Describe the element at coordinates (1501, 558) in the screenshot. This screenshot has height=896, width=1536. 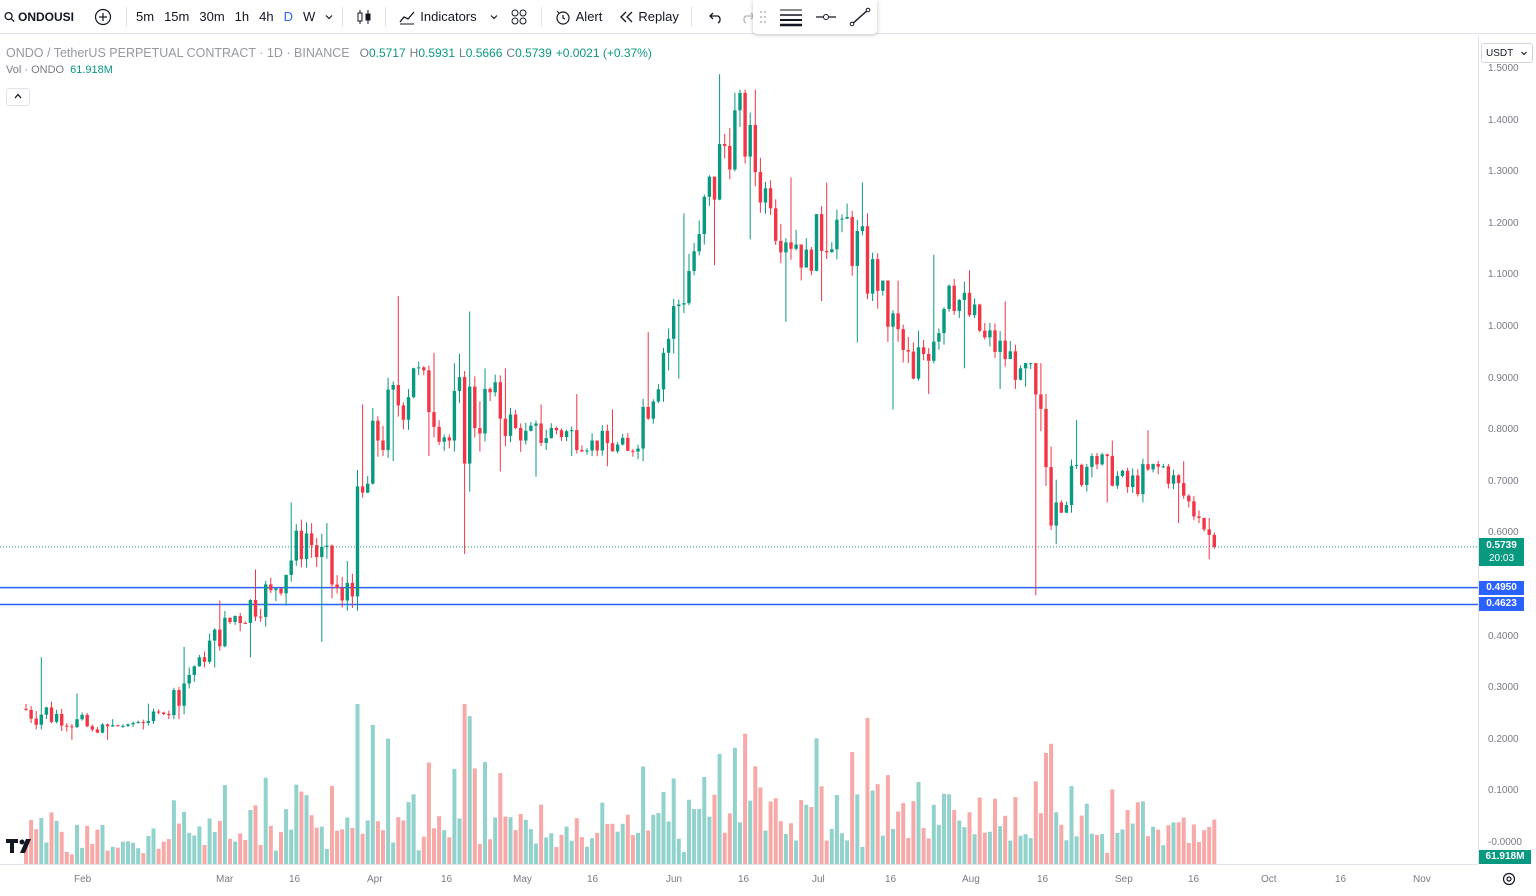
I see `bar-countdown: 20:03` at that location.